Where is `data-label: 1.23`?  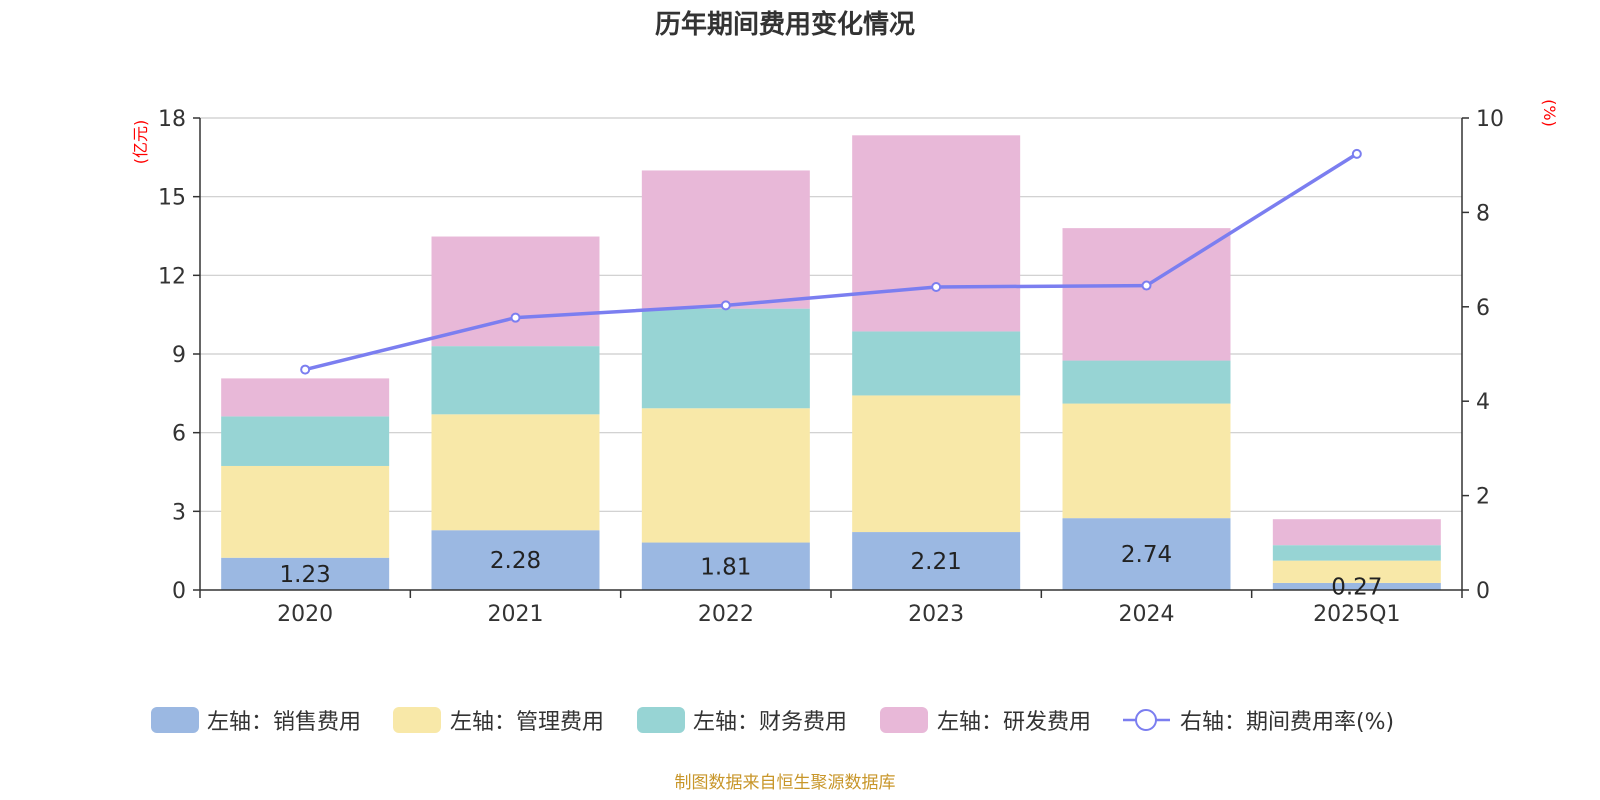
data-label: 1.23 is located at coordinates (305, 575).